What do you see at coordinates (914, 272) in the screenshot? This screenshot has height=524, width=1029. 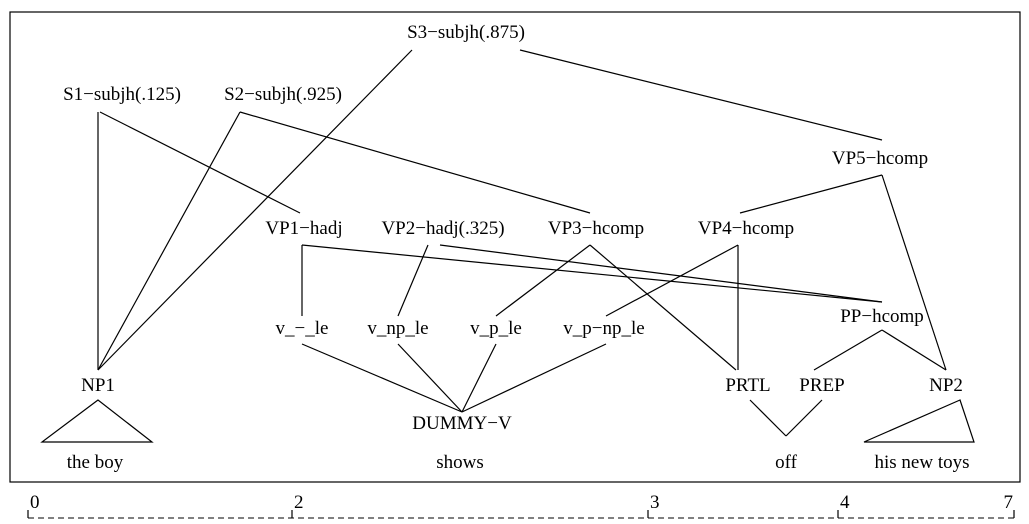 I see `edge-vp5-np2` at bounding box center [914, 272].